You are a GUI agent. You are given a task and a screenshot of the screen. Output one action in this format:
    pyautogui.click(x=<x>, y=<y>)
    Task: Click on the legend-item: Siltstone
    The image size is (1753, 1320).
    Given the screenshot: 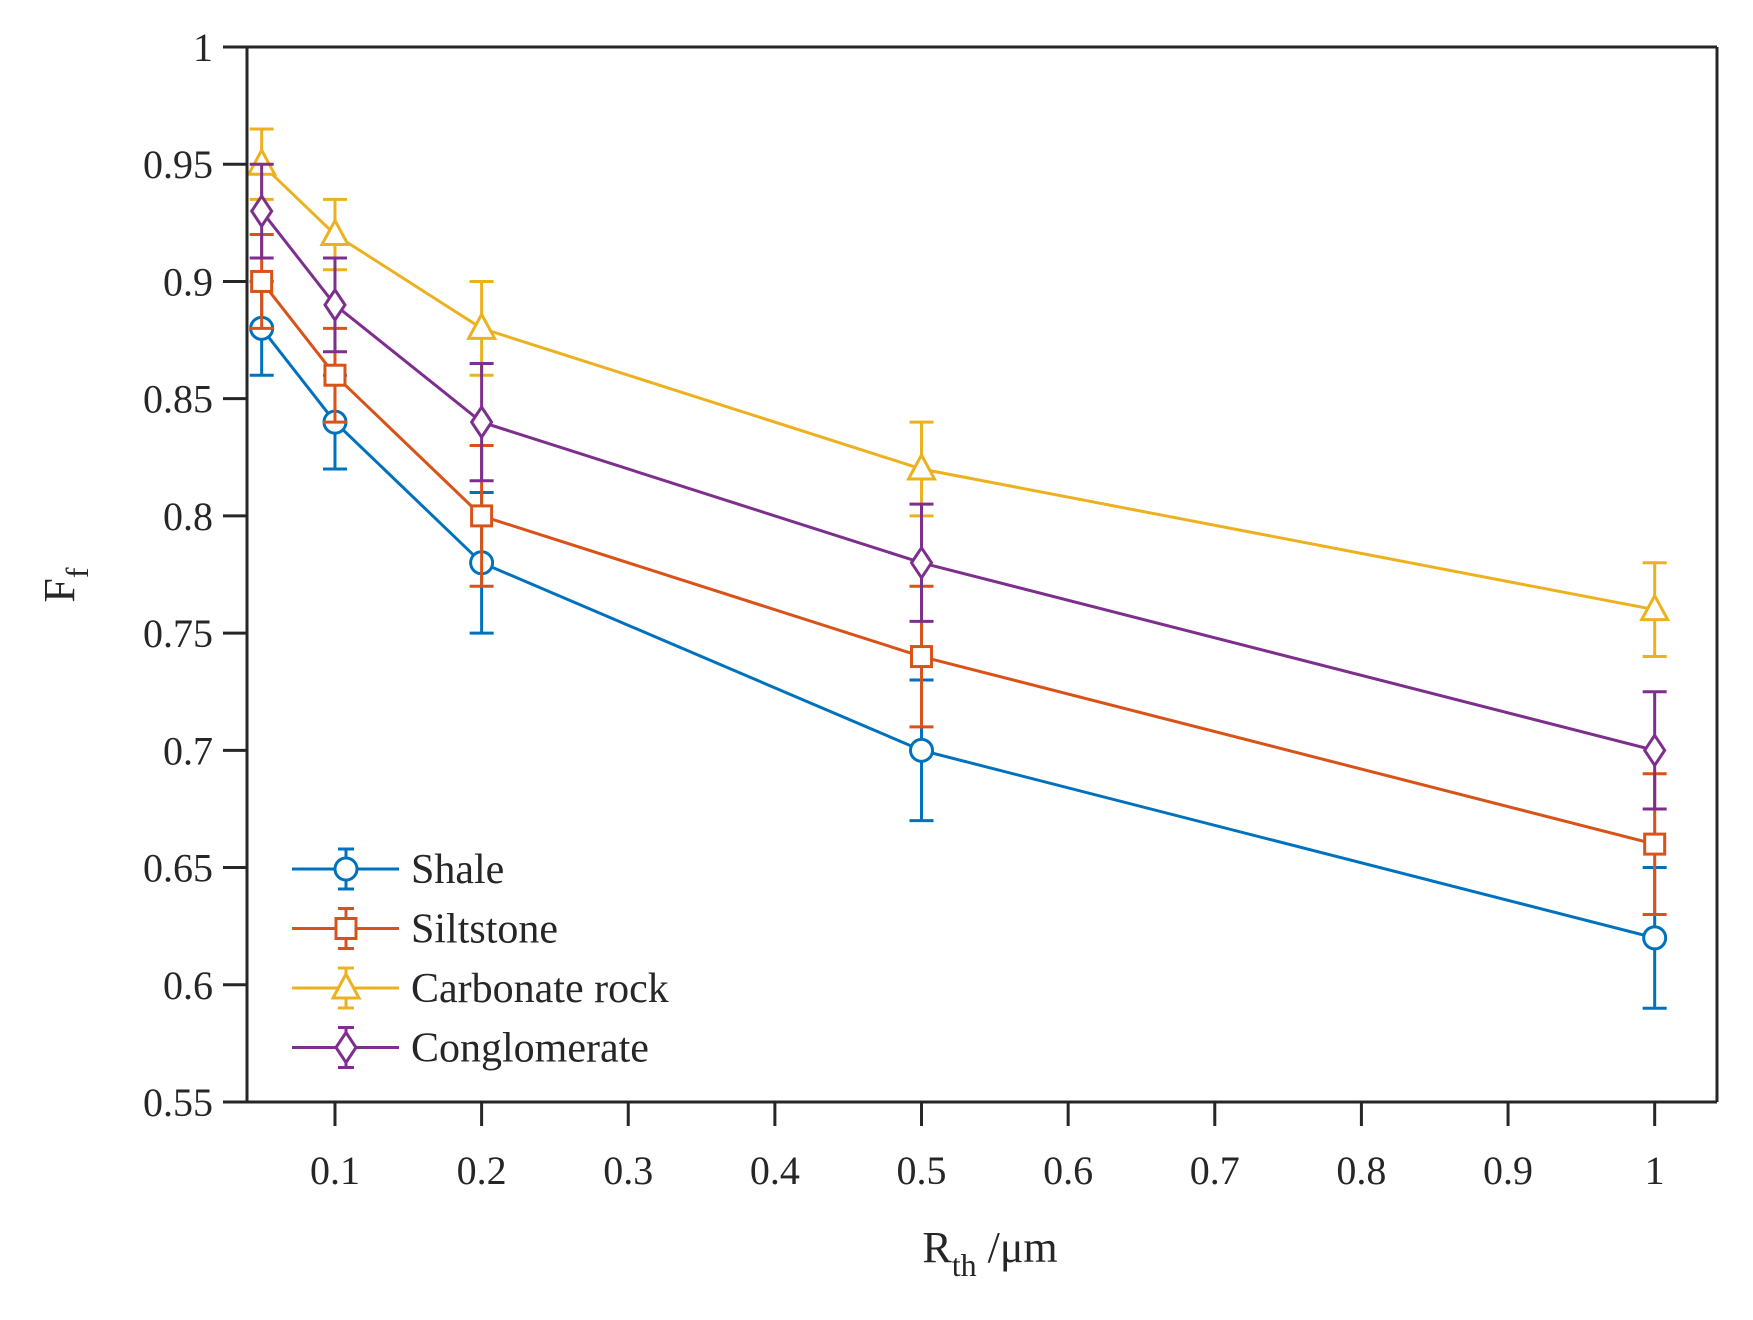 What is the action you would take?
    pyautogui.click(x=425, y=930)
    